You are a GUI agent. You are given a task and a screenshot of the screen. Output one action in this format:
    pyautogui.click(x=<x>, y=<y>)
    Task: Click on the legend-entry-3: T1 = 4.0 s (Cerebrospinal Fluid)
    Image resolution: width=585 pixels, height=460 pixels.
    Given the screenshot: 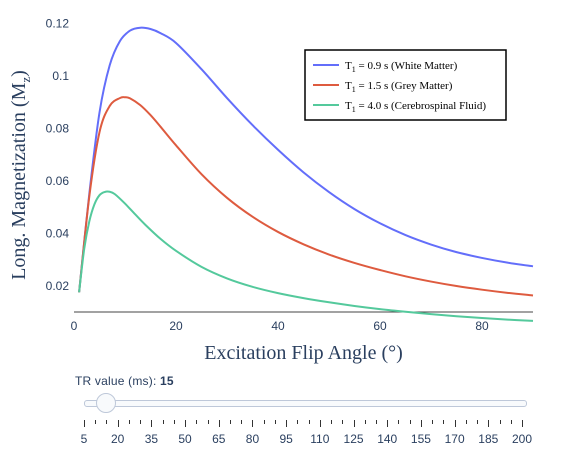 What is the action you would take?
    pyautogui.click(x=415, y=107)
    